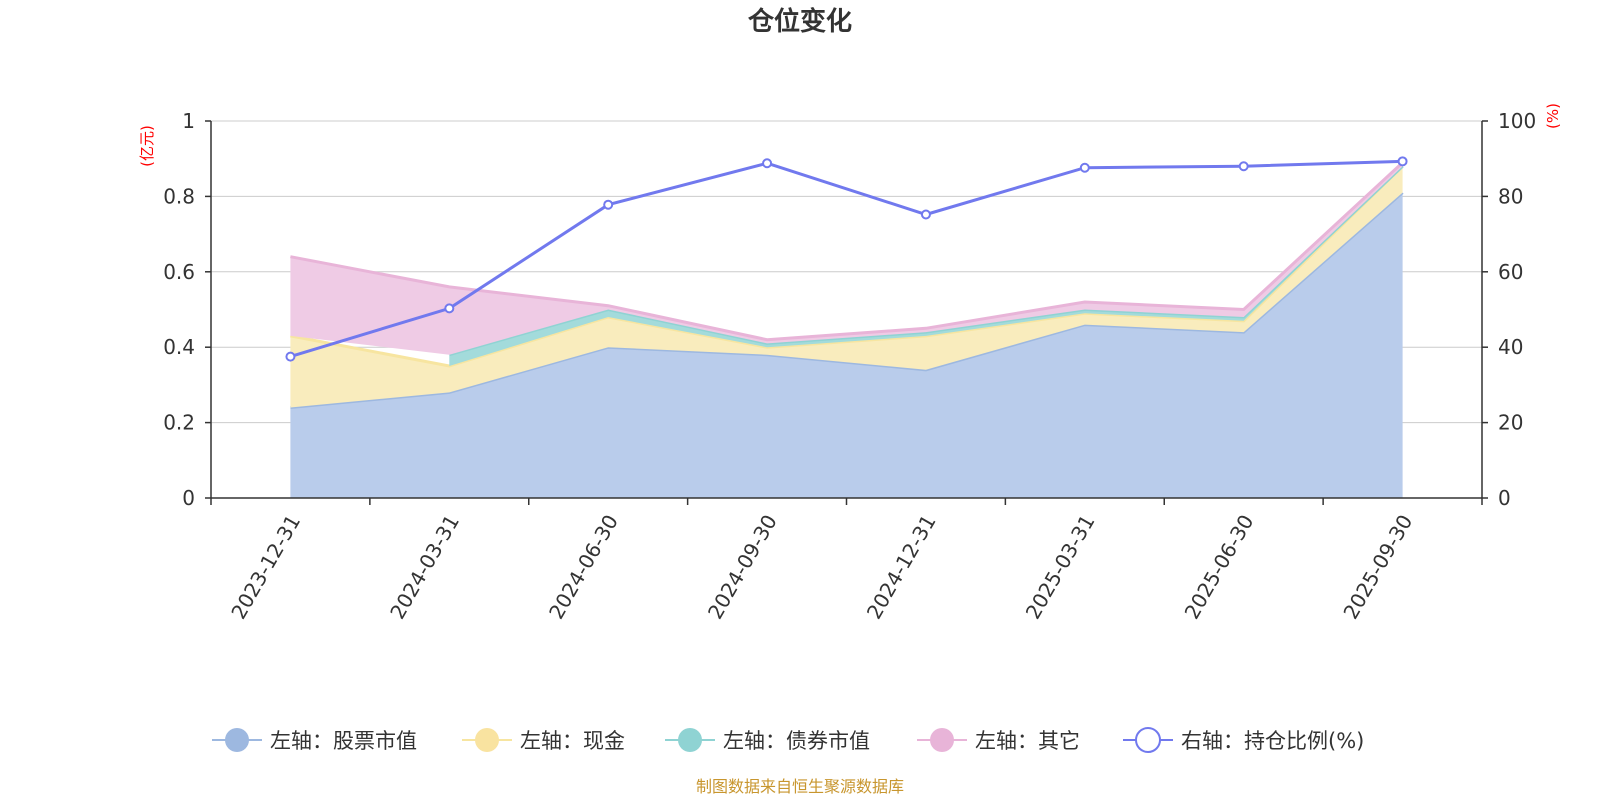  I want to click on left-tick-label: 0.2, so click(179, 423).